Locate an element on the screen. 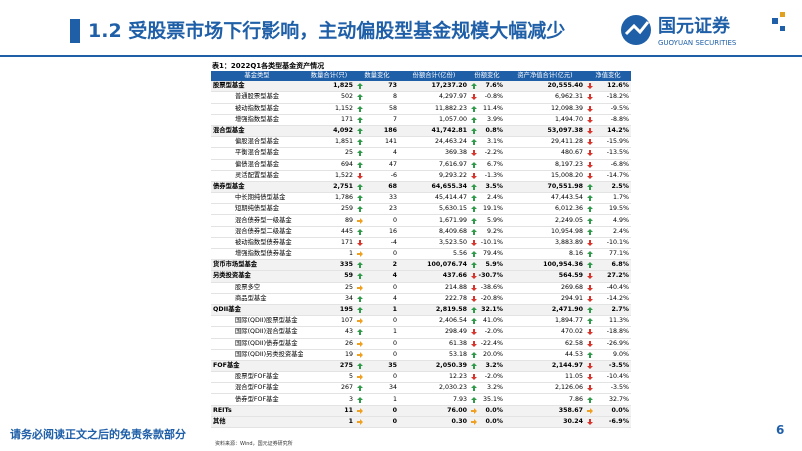 Image resolution: width=802 pixels, height=451 pixels. table-cell: 债券型FOF基金 is located at coordinates (257, 399).